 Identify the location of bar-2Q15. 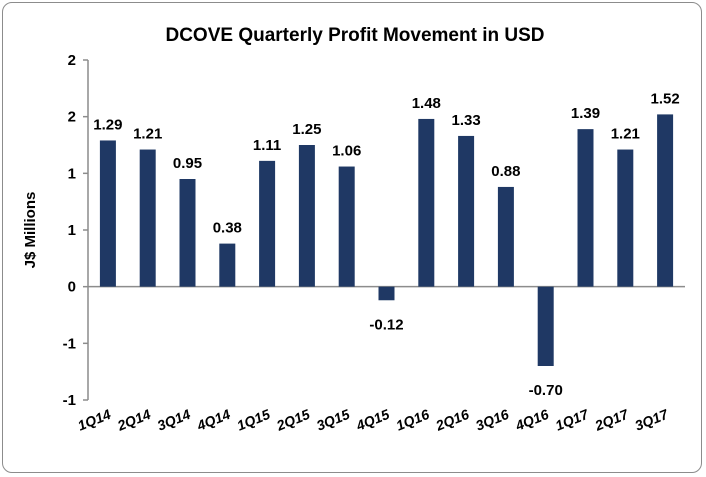
(306, 216).